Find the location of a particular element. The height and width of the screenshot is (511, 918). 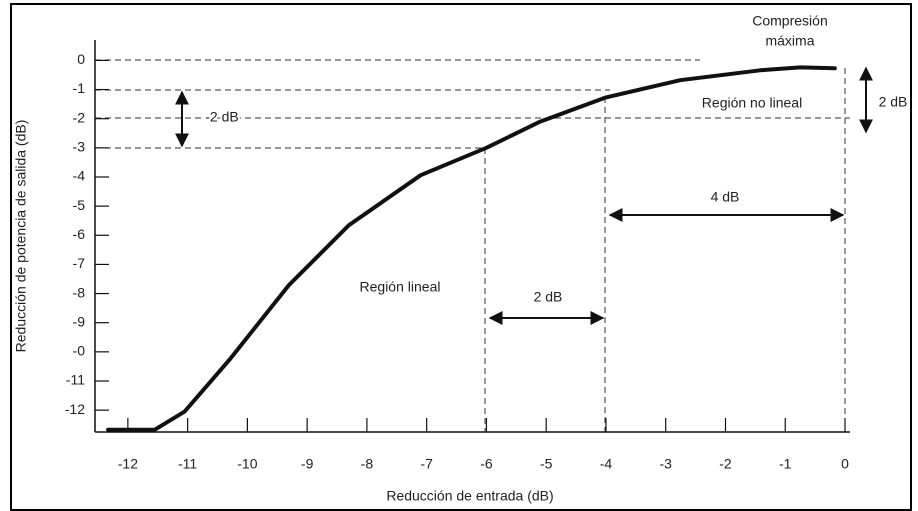

y-tick-label: -1 is located at coordinates (79, 88).